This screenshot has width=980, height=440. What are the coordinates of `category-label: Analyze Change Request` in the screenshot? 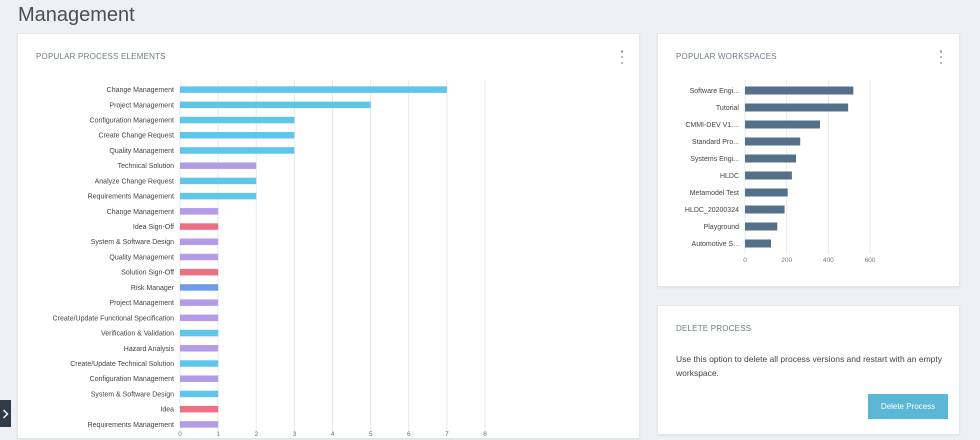 It's located at (134, 181).